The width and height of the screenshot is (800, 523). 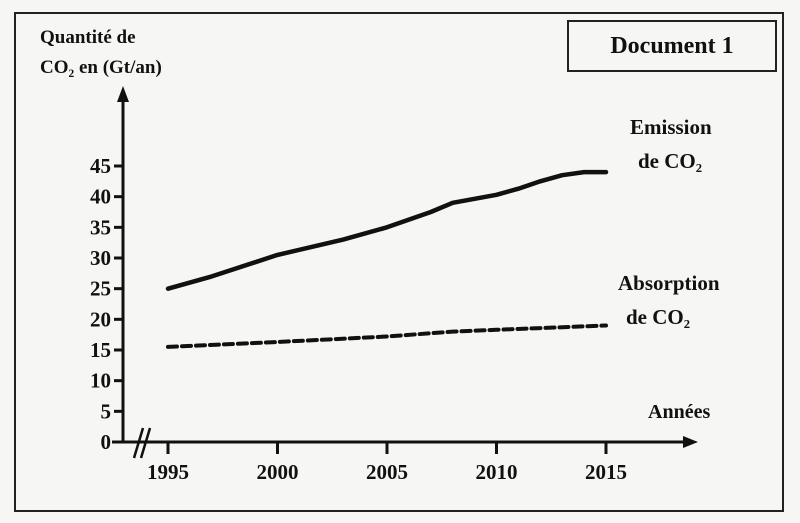 I want to click on y-tick-label: 35, so click(x=100, y=227).